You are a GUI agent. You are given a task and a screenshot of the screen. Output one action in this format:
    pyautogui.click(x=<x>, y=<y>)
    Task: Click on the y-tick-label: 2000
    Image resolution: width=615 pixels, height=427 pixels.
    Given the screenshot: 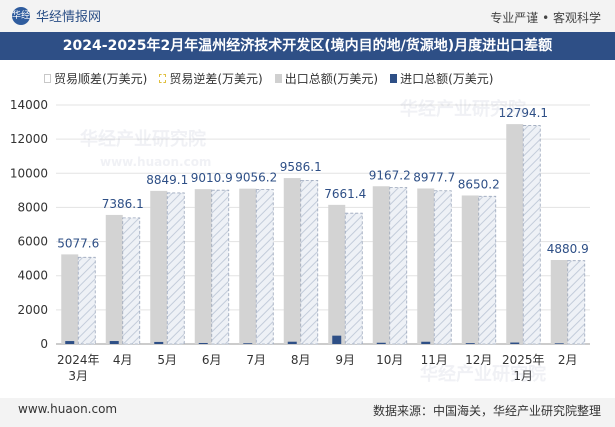 What is the action you would take?
    pyautogui.click(x=32, y=310)
    